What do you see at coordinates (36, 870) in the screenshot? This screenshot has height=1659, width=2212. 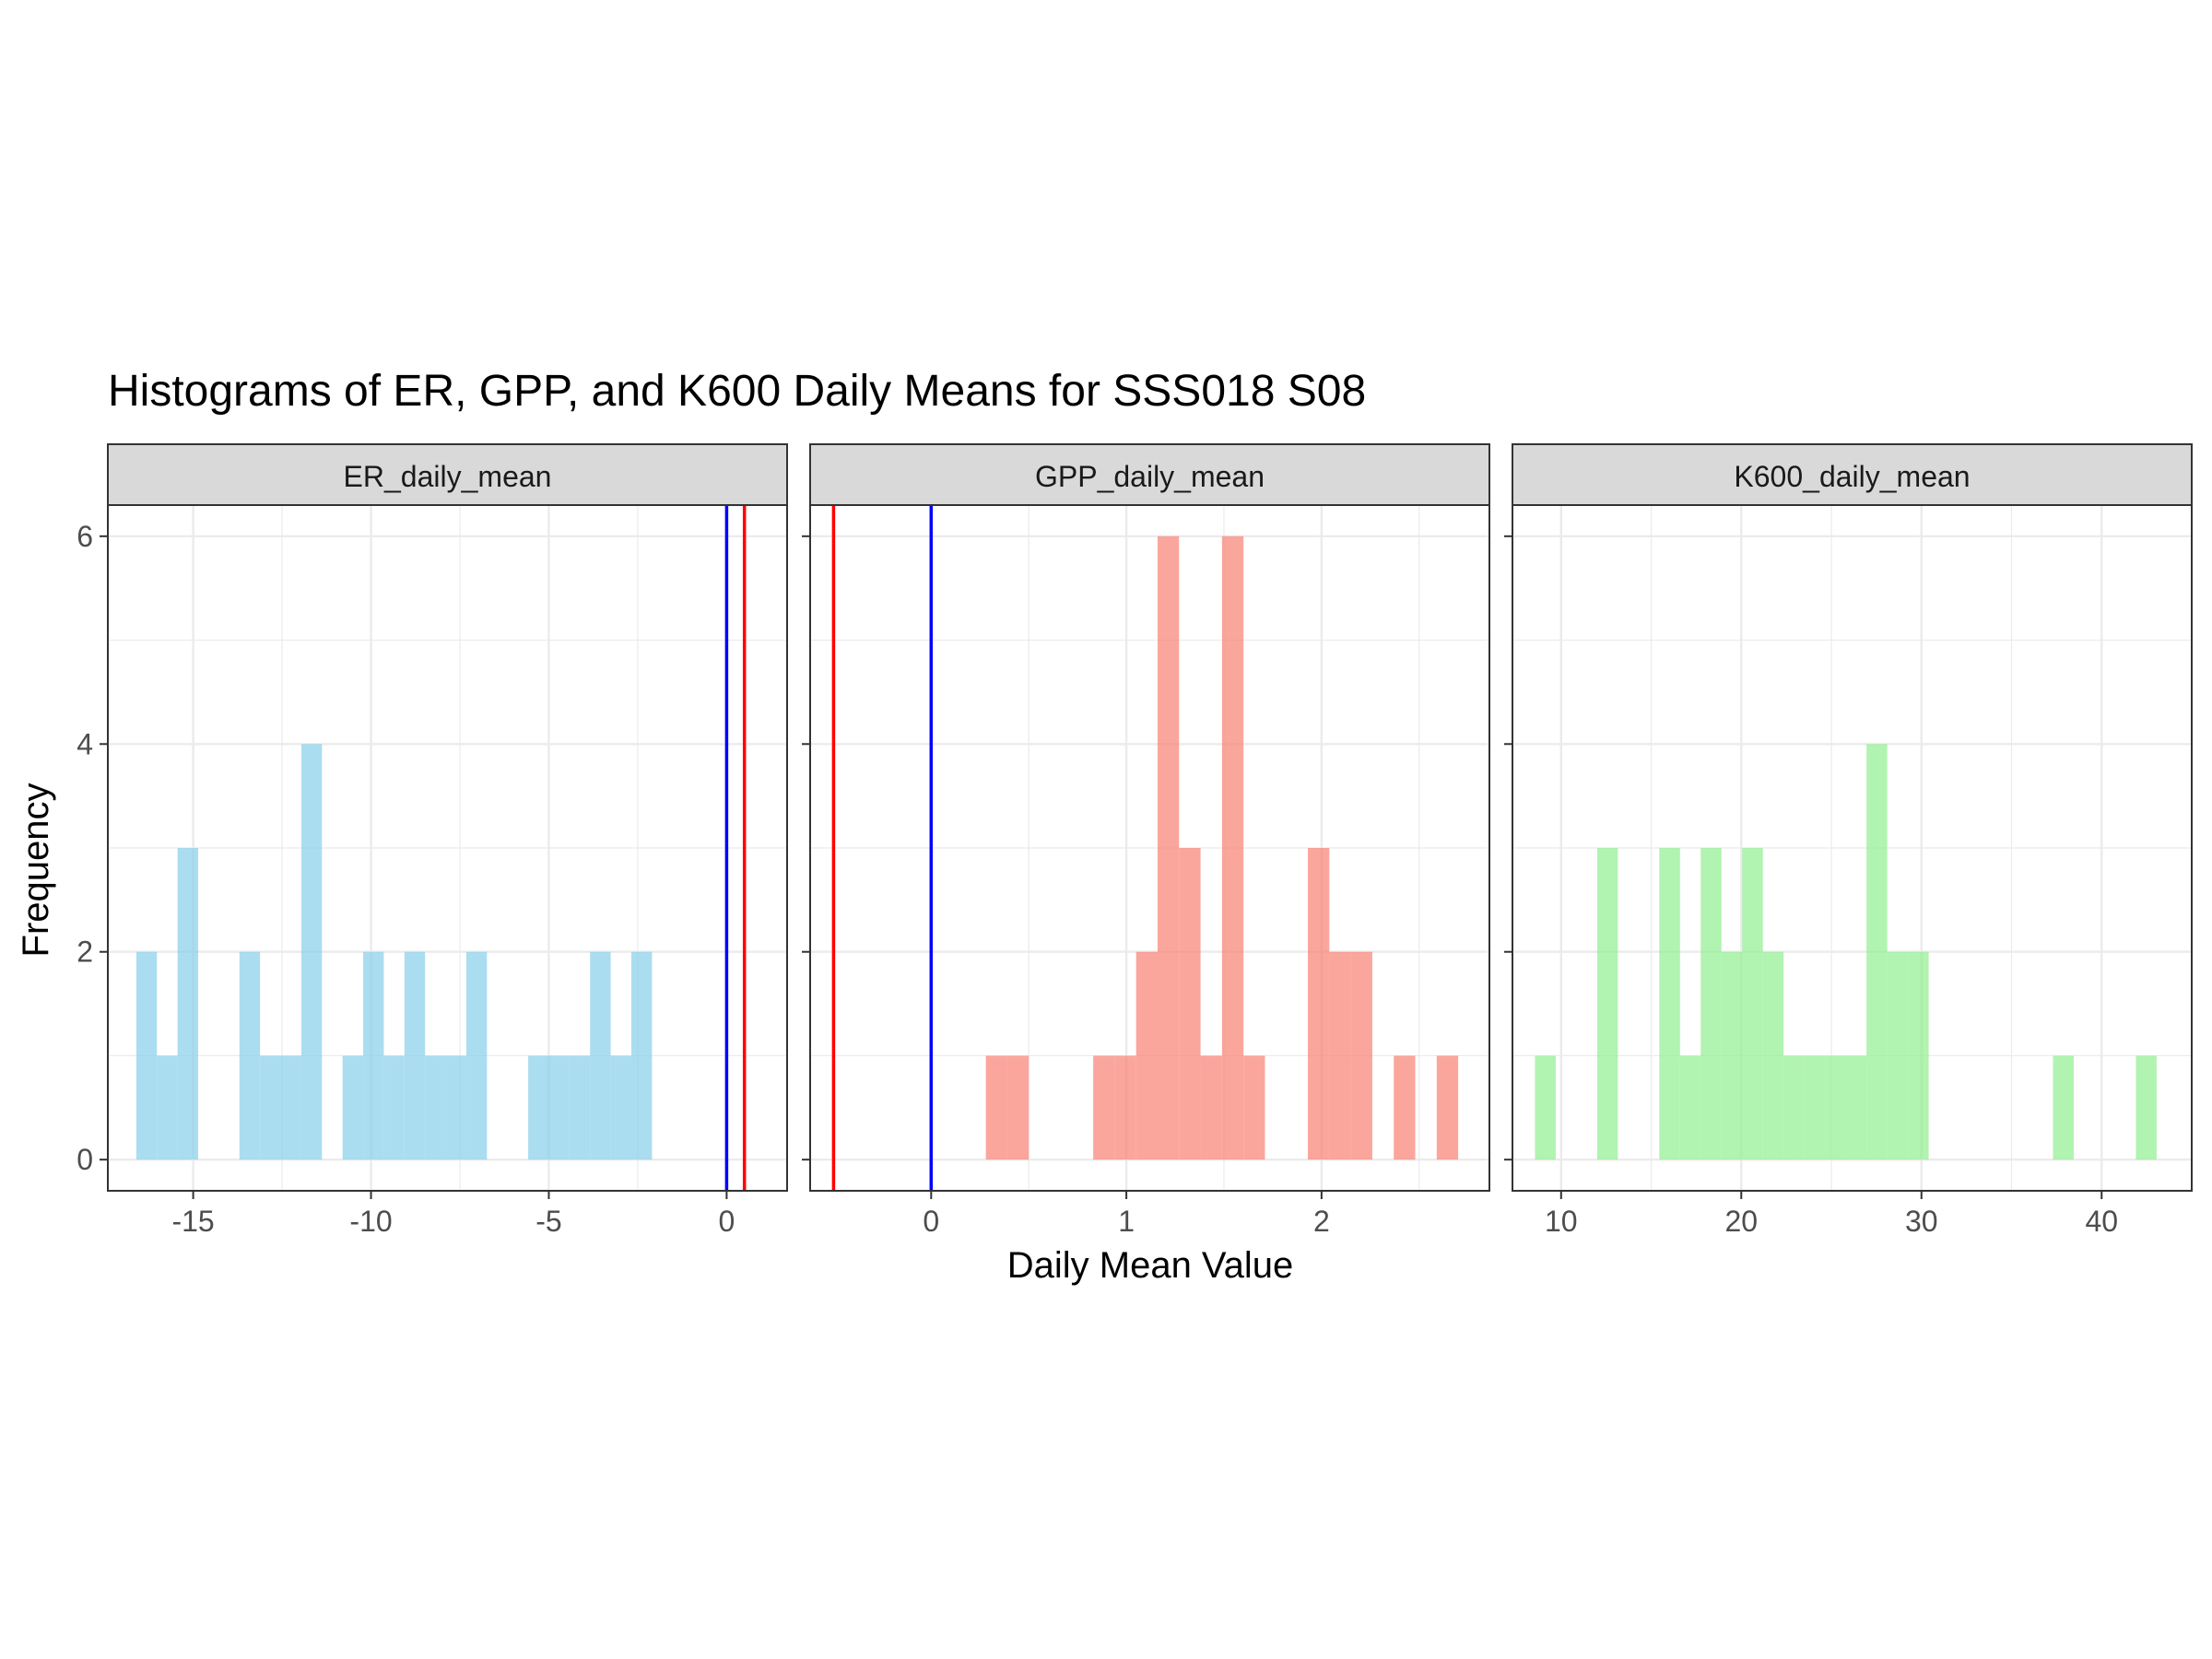 I see `y-axis-title: Frequency` at bounding box center [36, 870].